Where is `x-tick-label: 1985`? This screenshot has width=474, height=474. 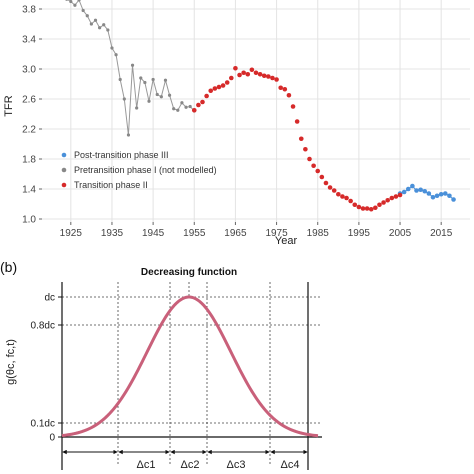 x-tick-label: 1985 is located at coordinates (318, 233).